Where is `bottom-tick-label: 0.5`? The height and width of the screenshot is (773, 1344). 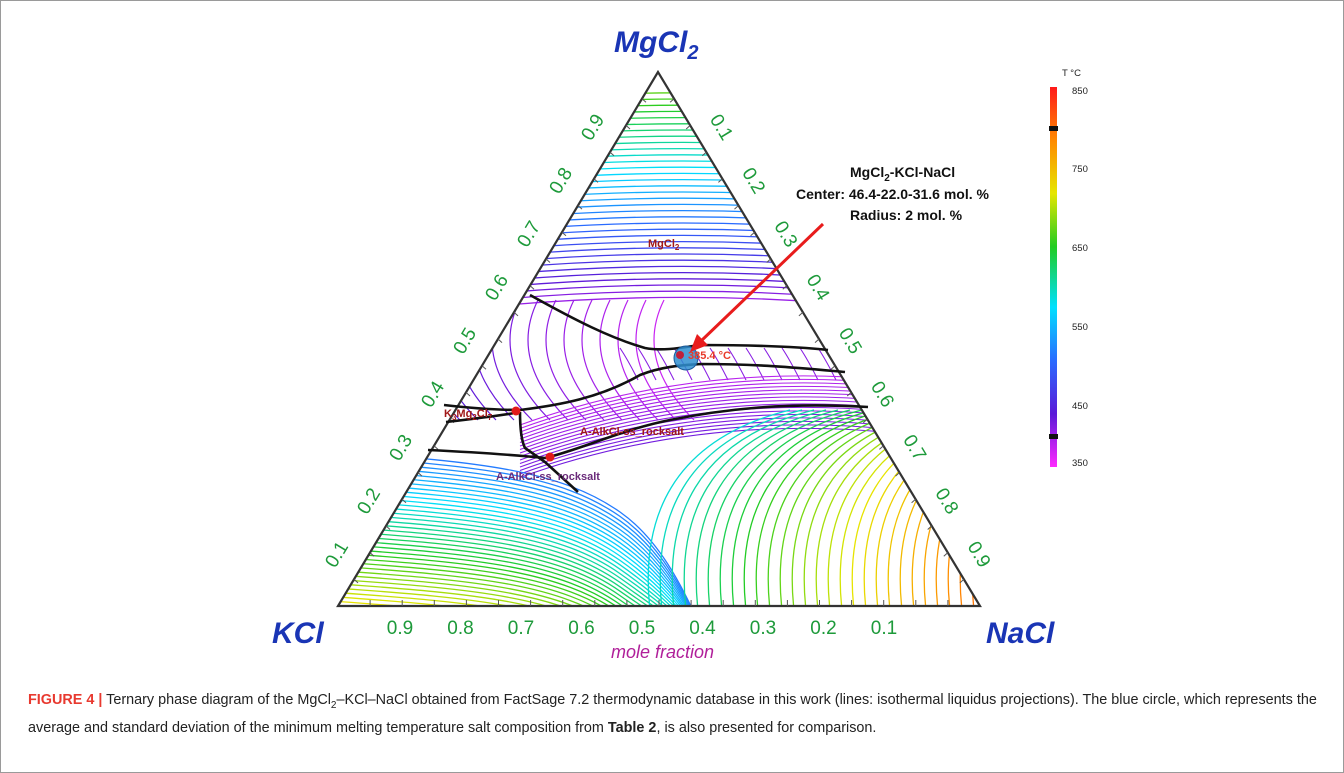 bottom-tick-label: 0.5 is located at coordinates (642, 628).